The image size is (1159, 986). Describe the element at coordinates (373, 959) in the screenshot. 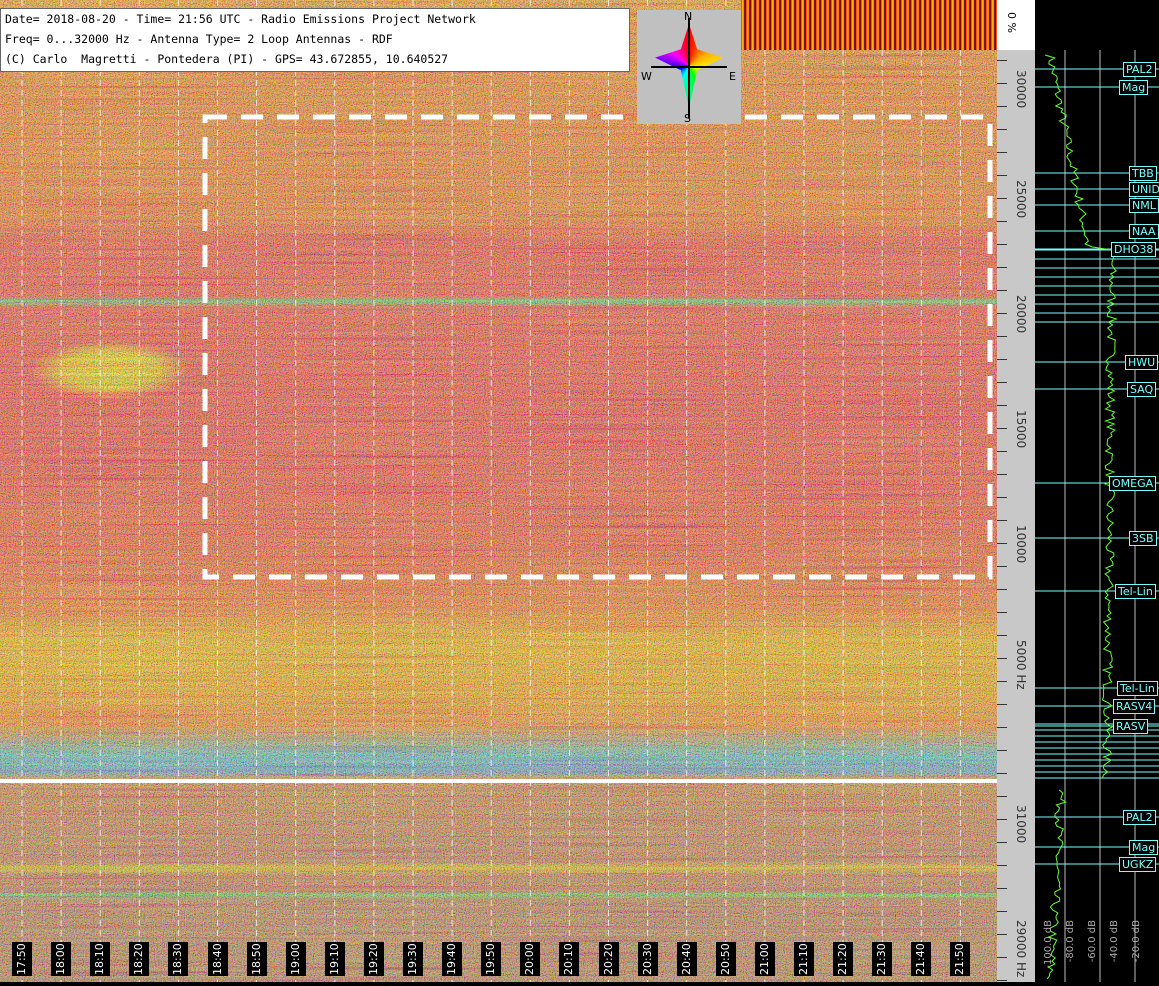

I see `time-label: 19:20` at that location.